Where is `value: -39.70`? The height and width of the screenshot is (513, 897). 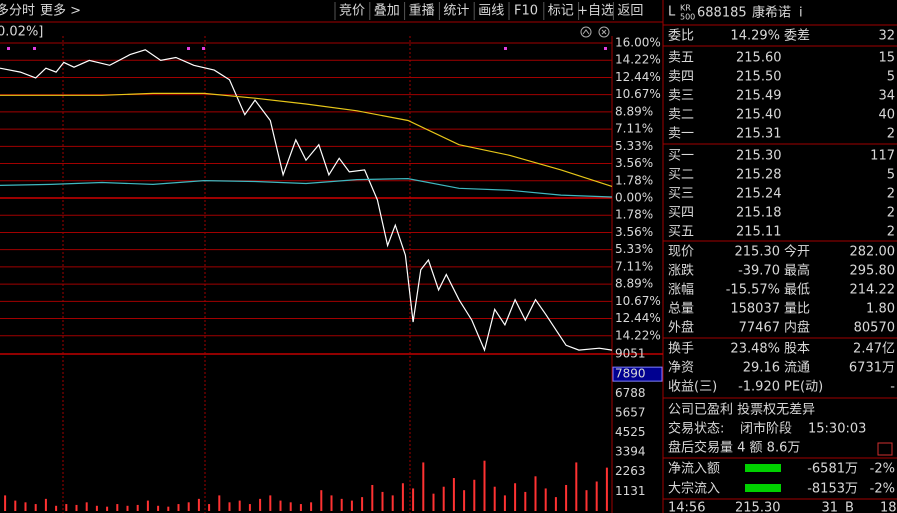
value: -39.70 is located at coordinates (759, 271).